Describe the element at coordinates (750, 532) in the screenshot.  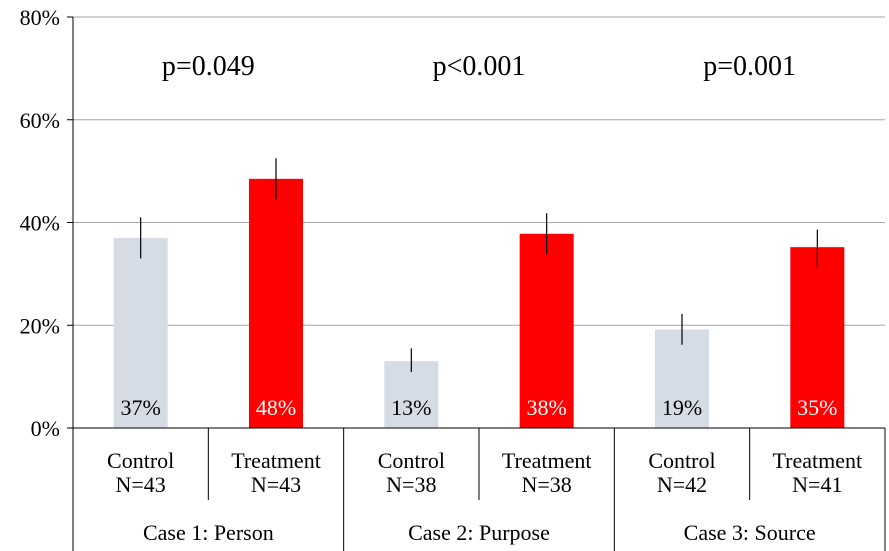
I see `group-label: Case 3: Source` at that location.